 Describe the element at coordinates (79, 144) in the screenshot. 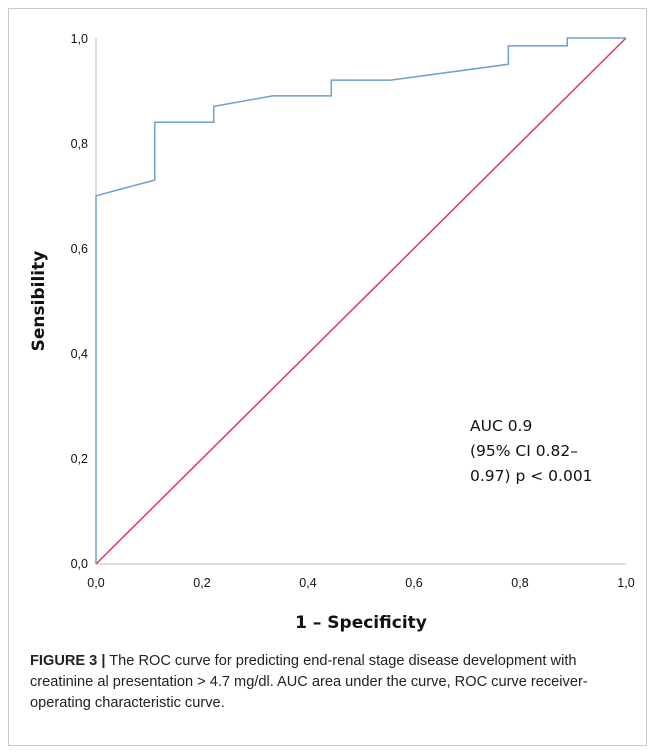

I see `y-tick-label: 0,8` at that location.